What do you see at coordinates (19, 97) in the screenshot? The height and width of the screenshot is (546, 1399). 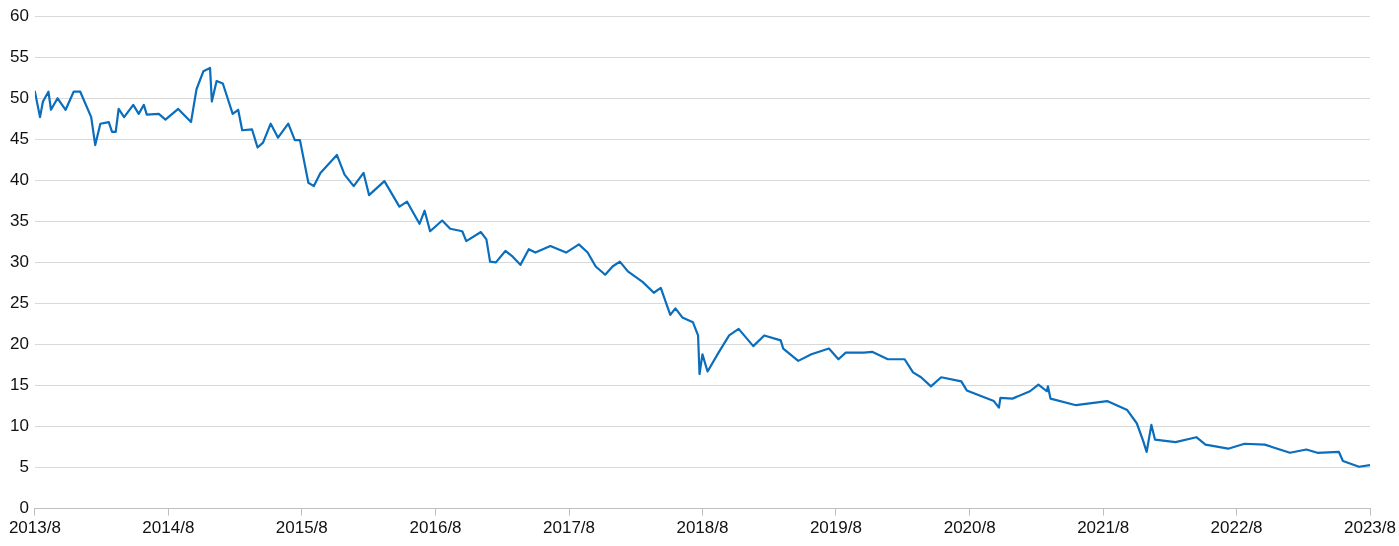 I see `y-tick-label: 50` at bounding box center [19, 97].